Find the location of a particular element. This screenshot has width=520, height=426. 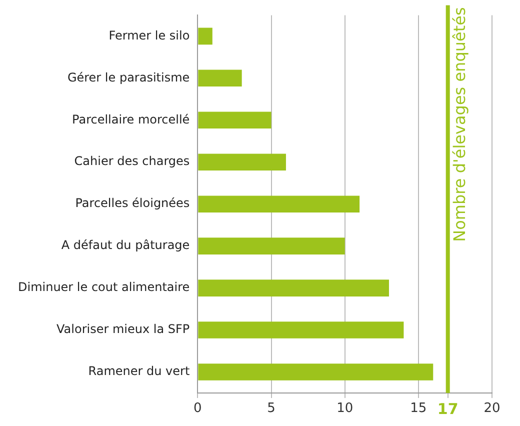

x-tick-label: 0 is located at coordinates (198, 408).